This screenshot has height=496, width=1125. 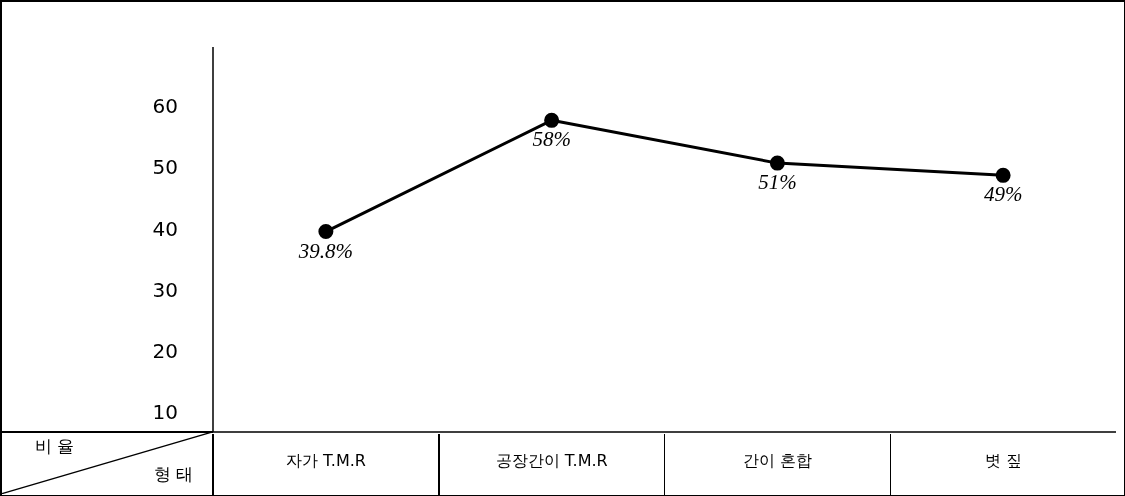 What do you see at coordinates (173, 474) in the screenshot?
I see `x-axis-title: 형 태` at bounding box center [173, 474].